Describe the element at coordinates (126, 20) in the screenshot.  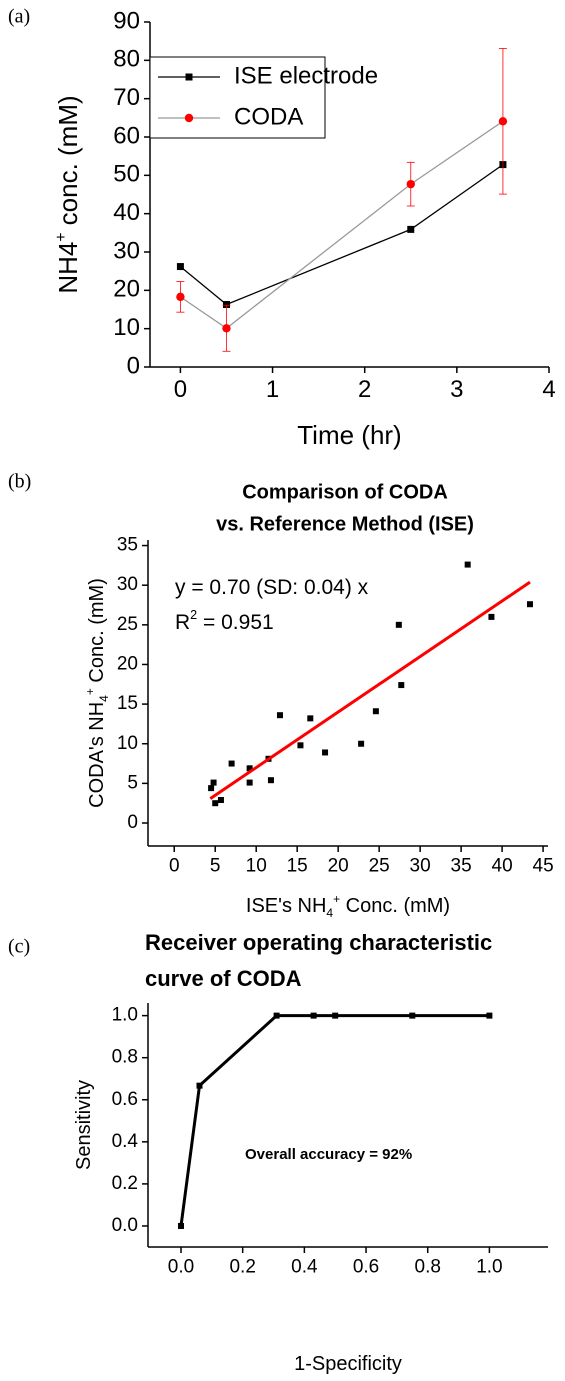
I see `y-tick-label: 90` at that location.